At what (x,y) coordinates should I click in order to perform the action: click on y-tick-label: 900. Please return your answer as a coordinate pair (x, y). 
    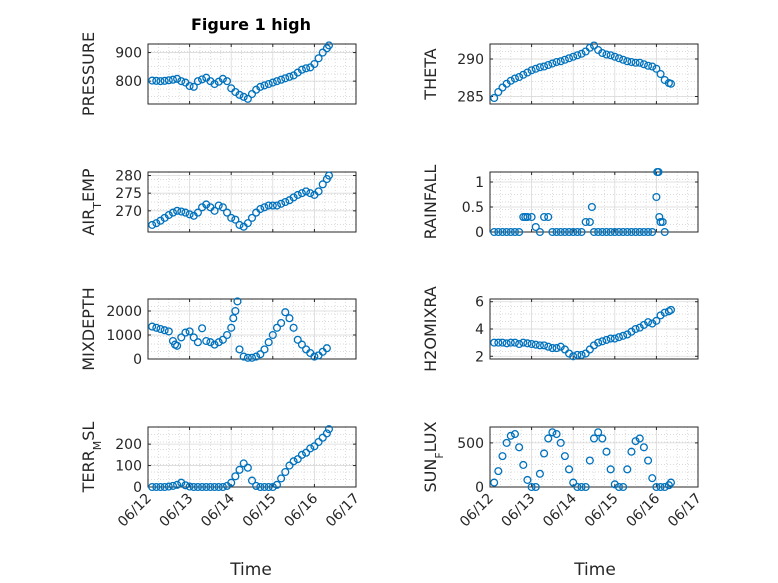
    Looking at the image, I should click on (128, 54).